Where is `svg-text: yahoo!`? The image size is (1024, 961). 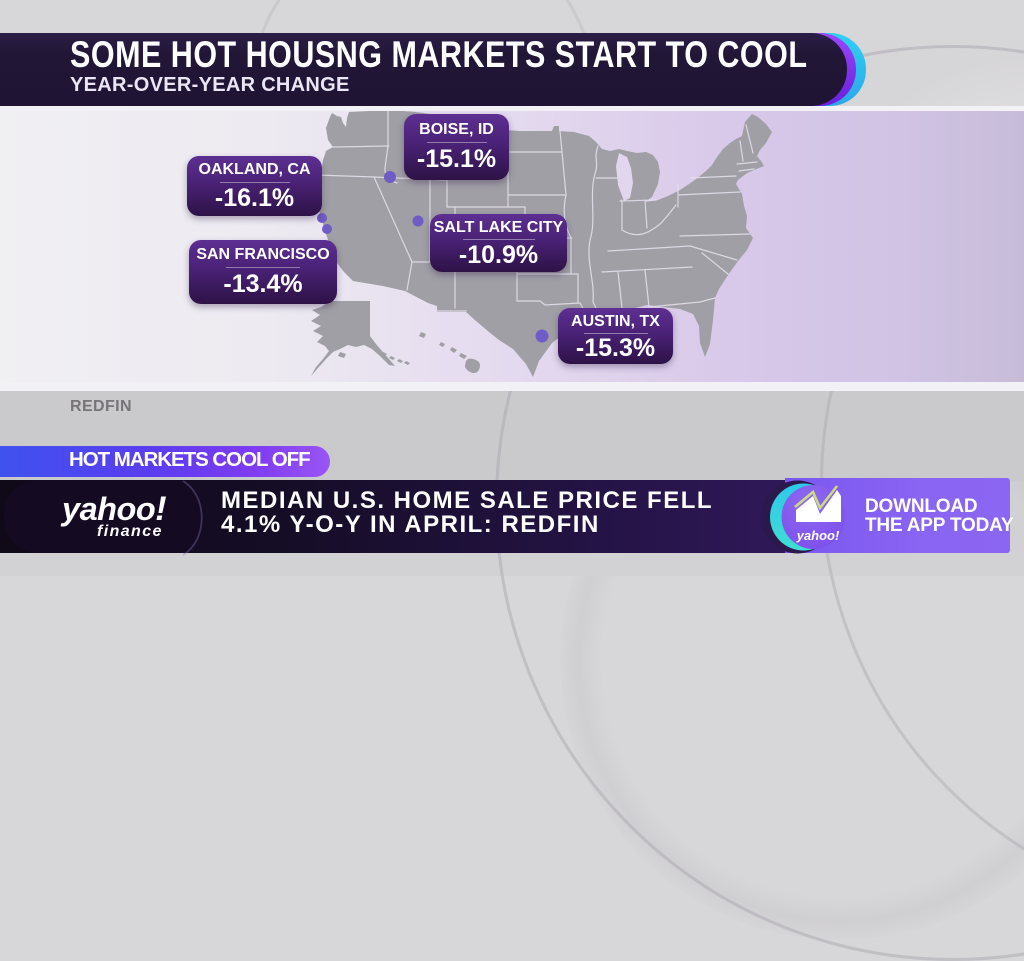 svg-text: yahoo! is located at coordinates (818, 535).